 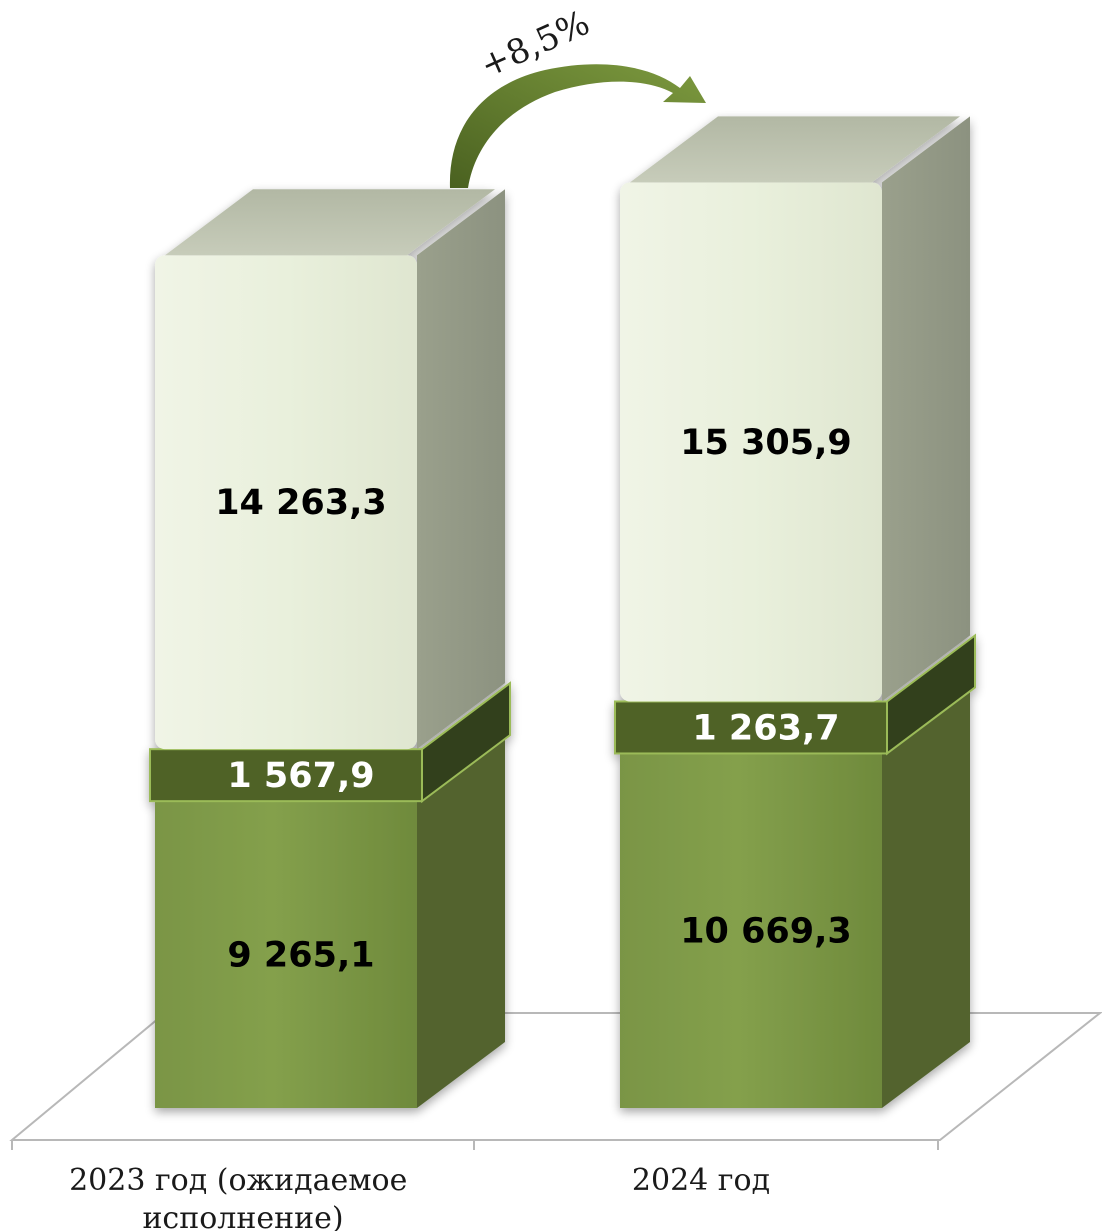 I want to click on data-label-own-revenue: 10 669,3, so click(x=766, y=932).